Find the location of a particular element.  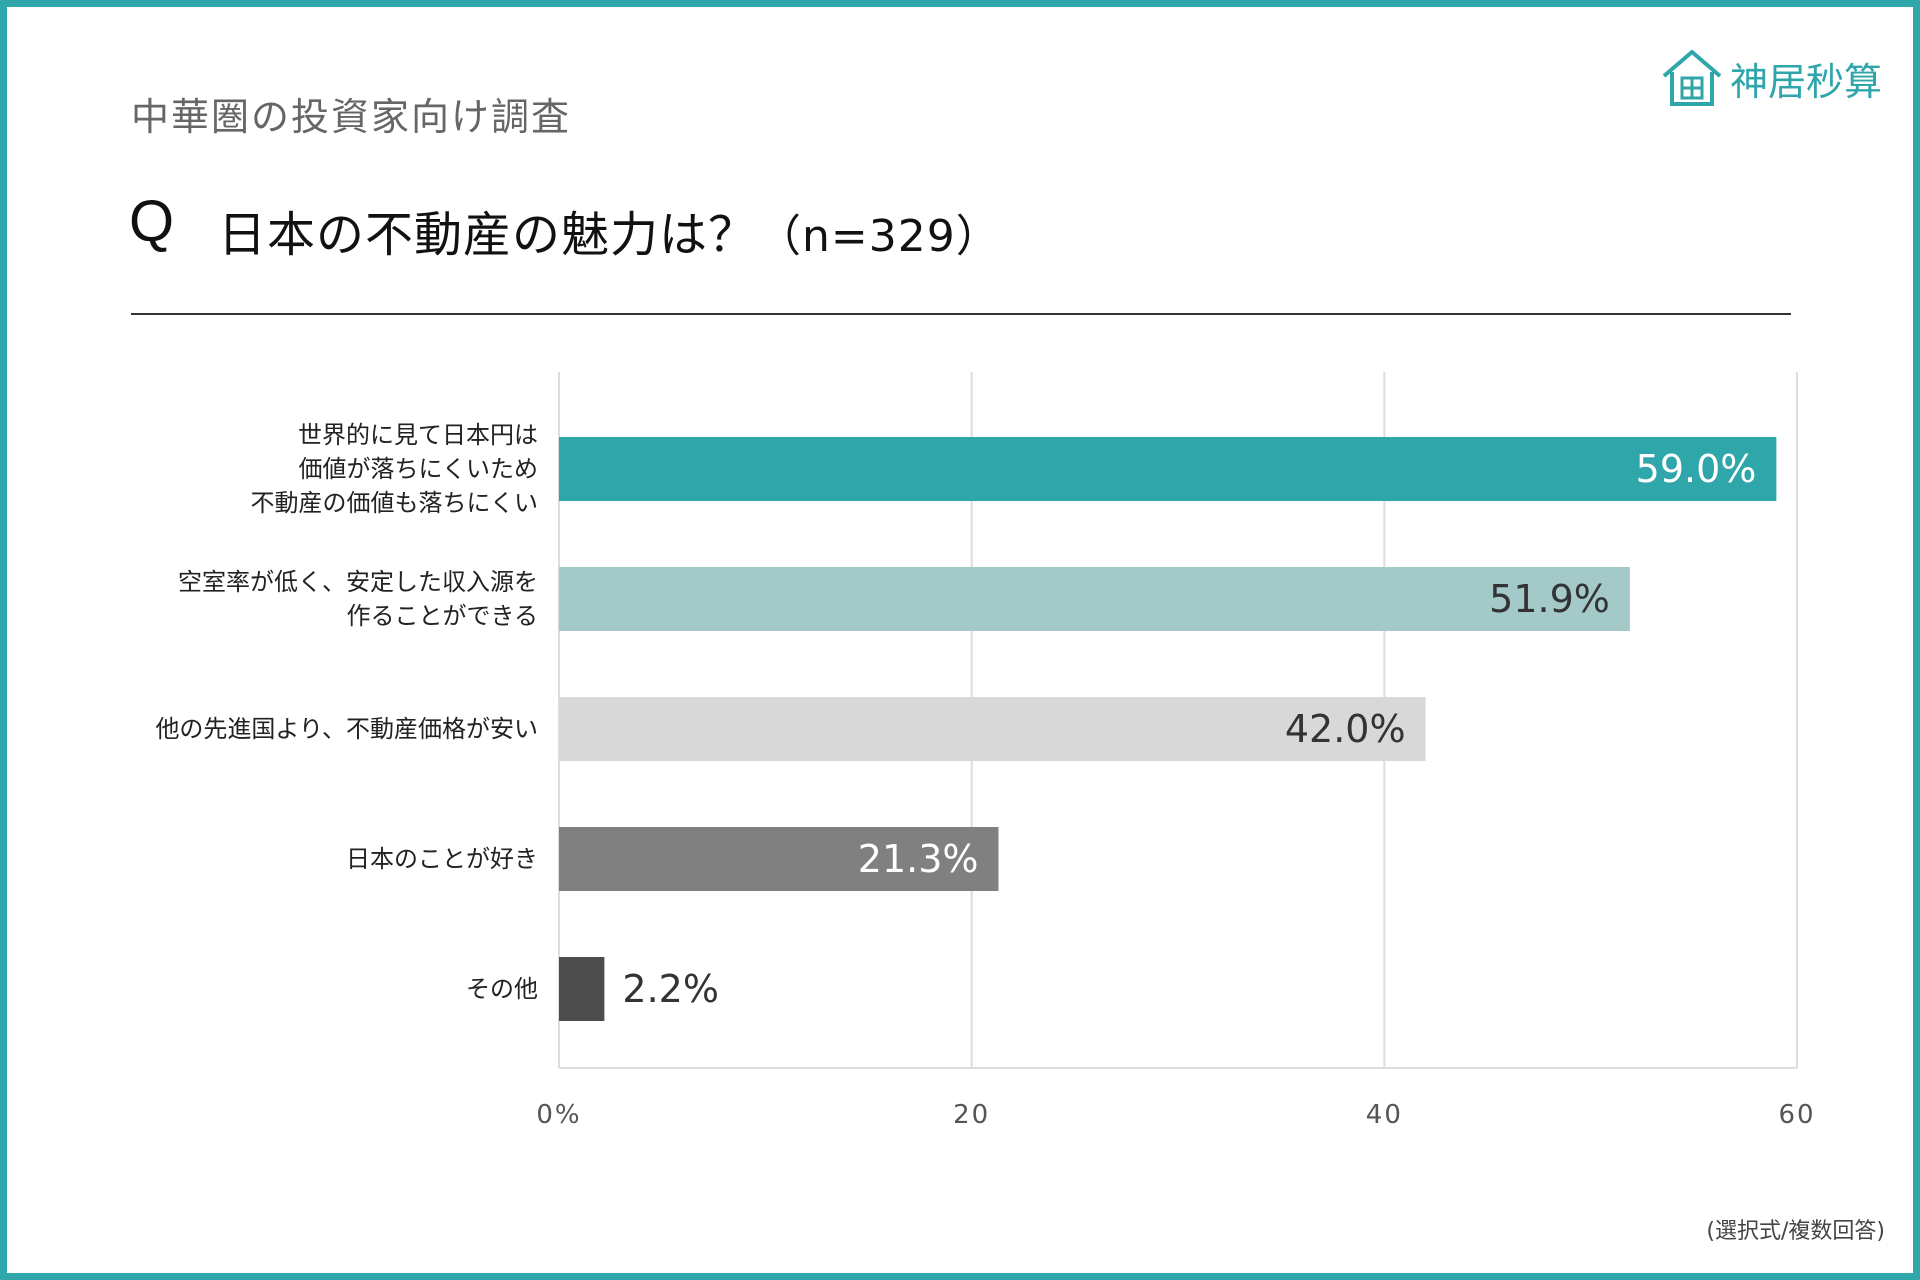

category-label-line: 空室率が低く、安定した収入源を is located at coordinates (358, 582).